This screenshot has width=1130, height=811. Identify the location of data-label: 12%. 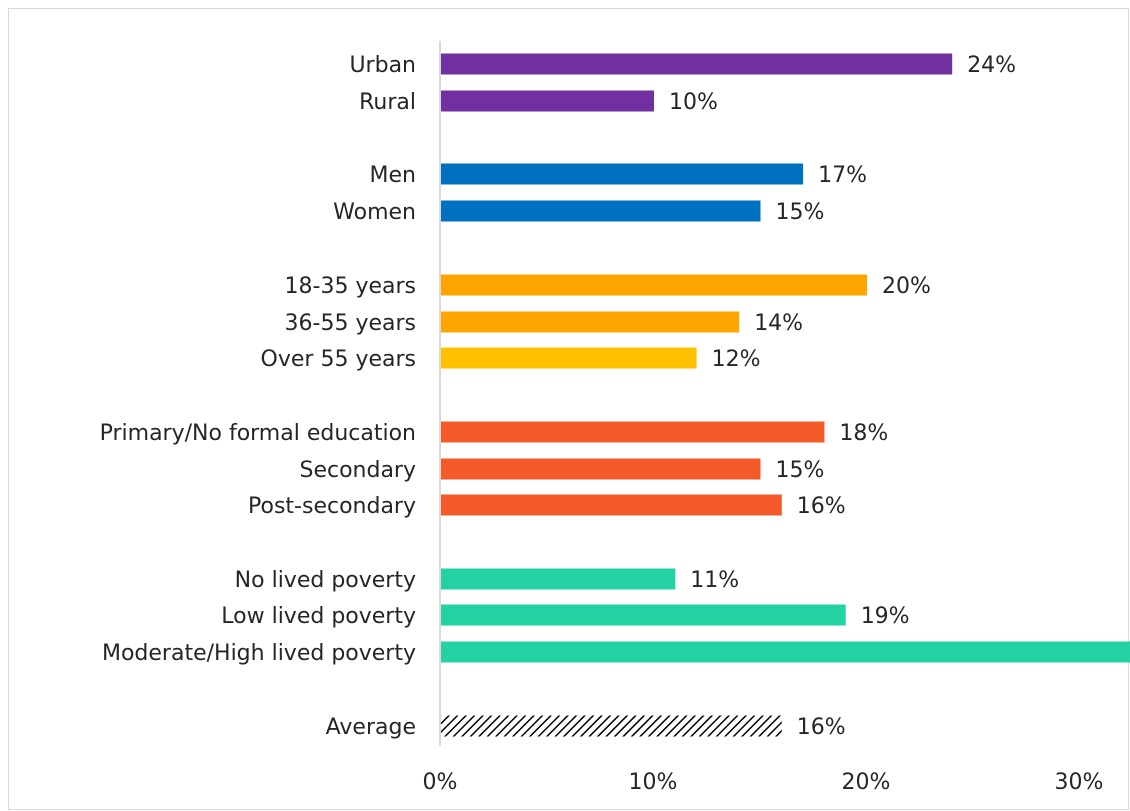
(736, 359).